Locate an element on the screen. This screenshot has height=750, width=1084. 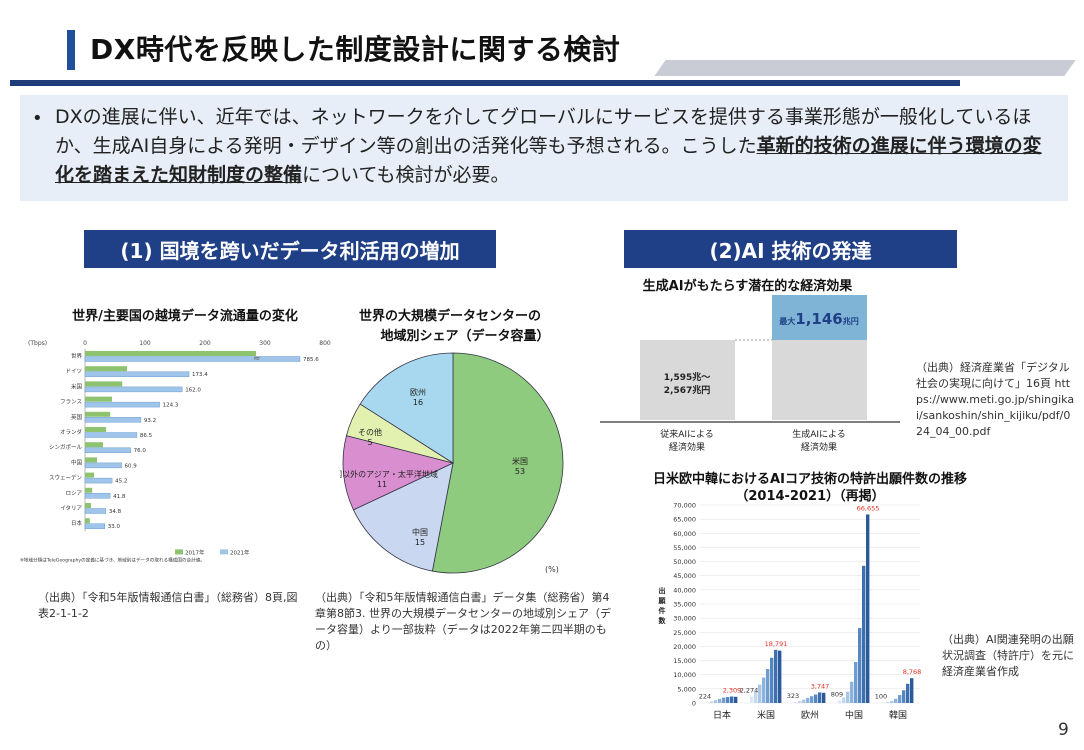
chart1-category-label: ロシア is located at coordinates (73, 493).